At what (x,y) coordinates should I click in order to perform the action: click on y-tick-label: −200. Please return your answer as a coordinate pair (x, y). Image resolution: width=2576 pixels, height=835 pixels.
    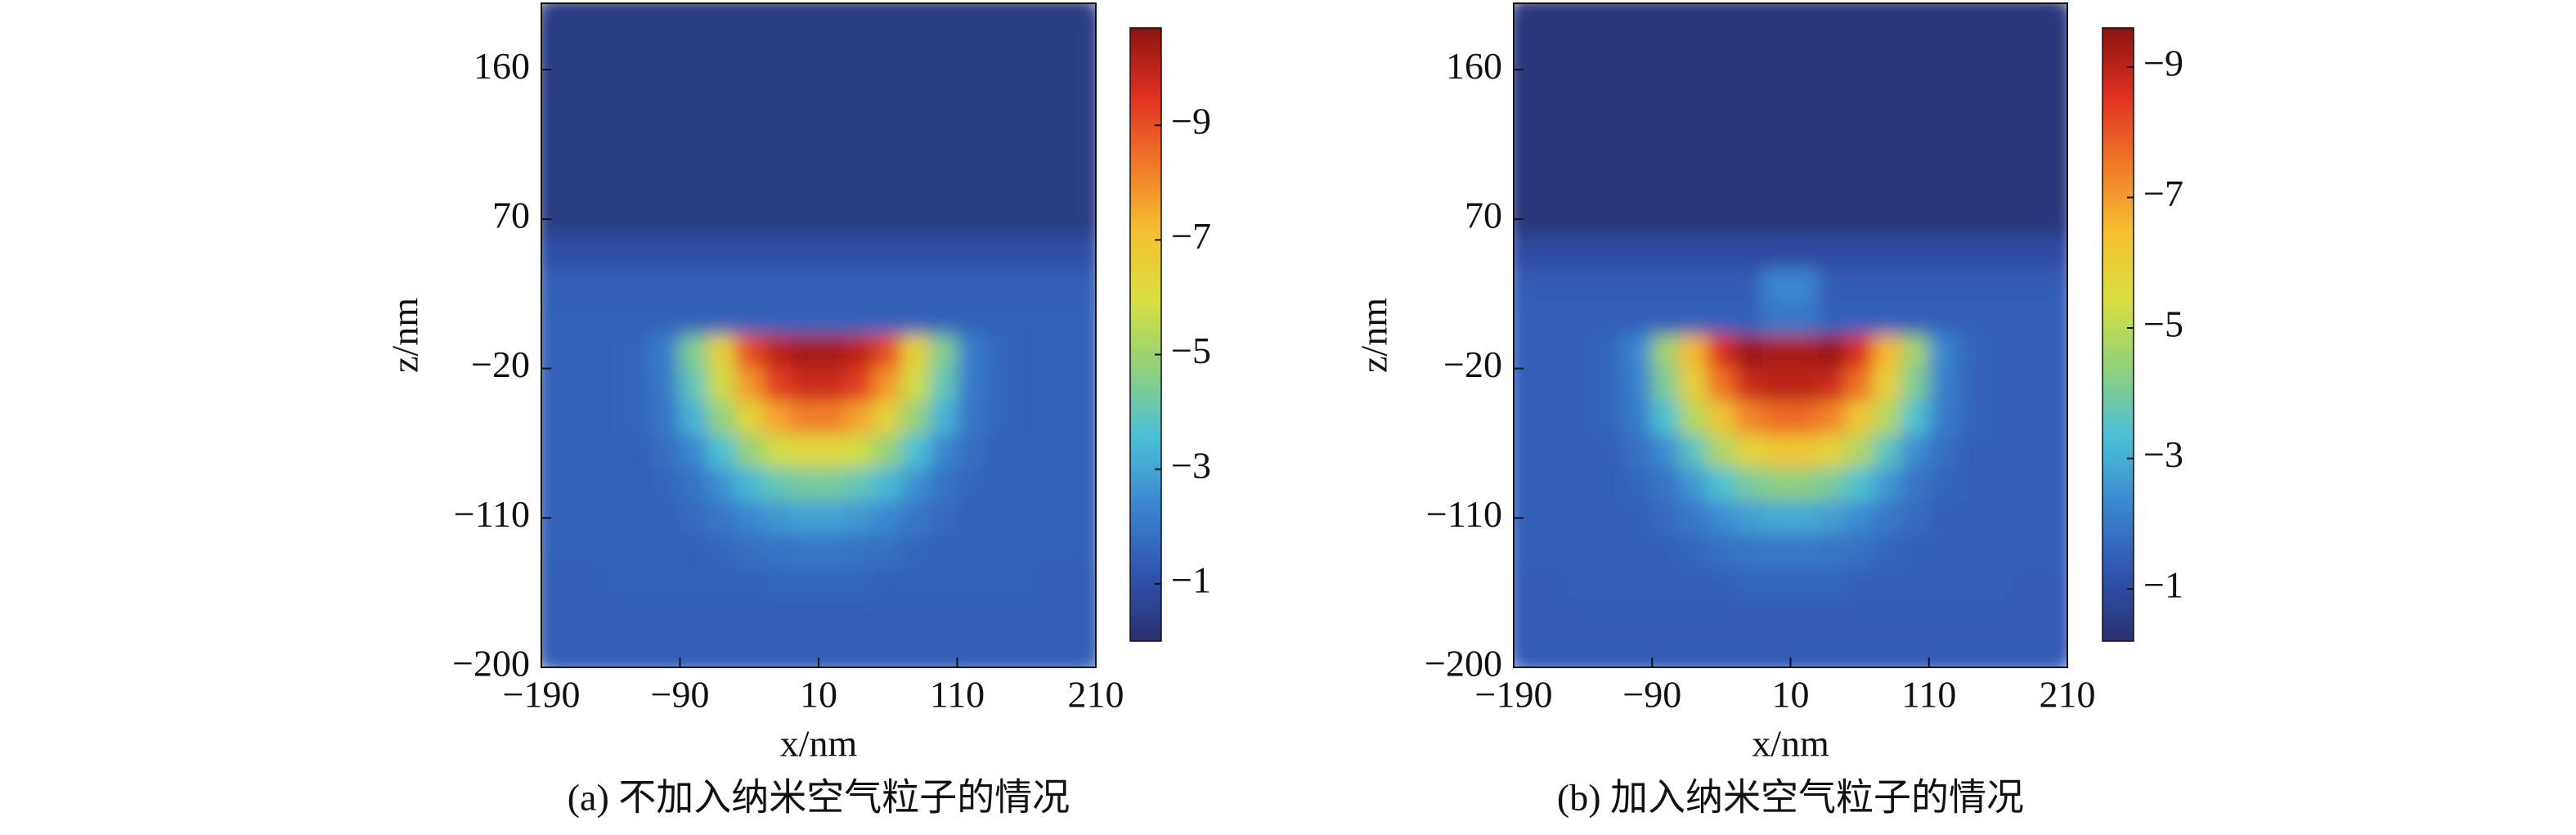
    Looking at the image, I should click on (491, 664).